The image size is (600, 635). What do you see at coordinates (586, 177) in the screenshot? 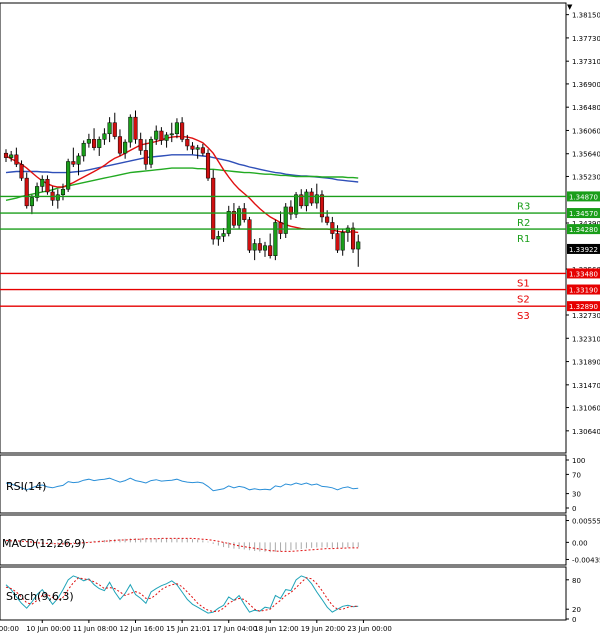
I see `price-tick-label: 1.35230` at bounding box center [586, 177].